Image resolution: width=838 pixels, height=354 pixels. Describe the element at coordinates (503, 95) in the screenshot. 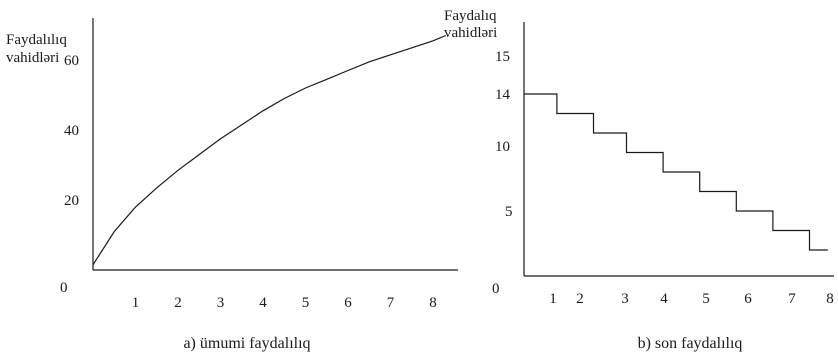

I see `y-tick-label: 14` at that location.